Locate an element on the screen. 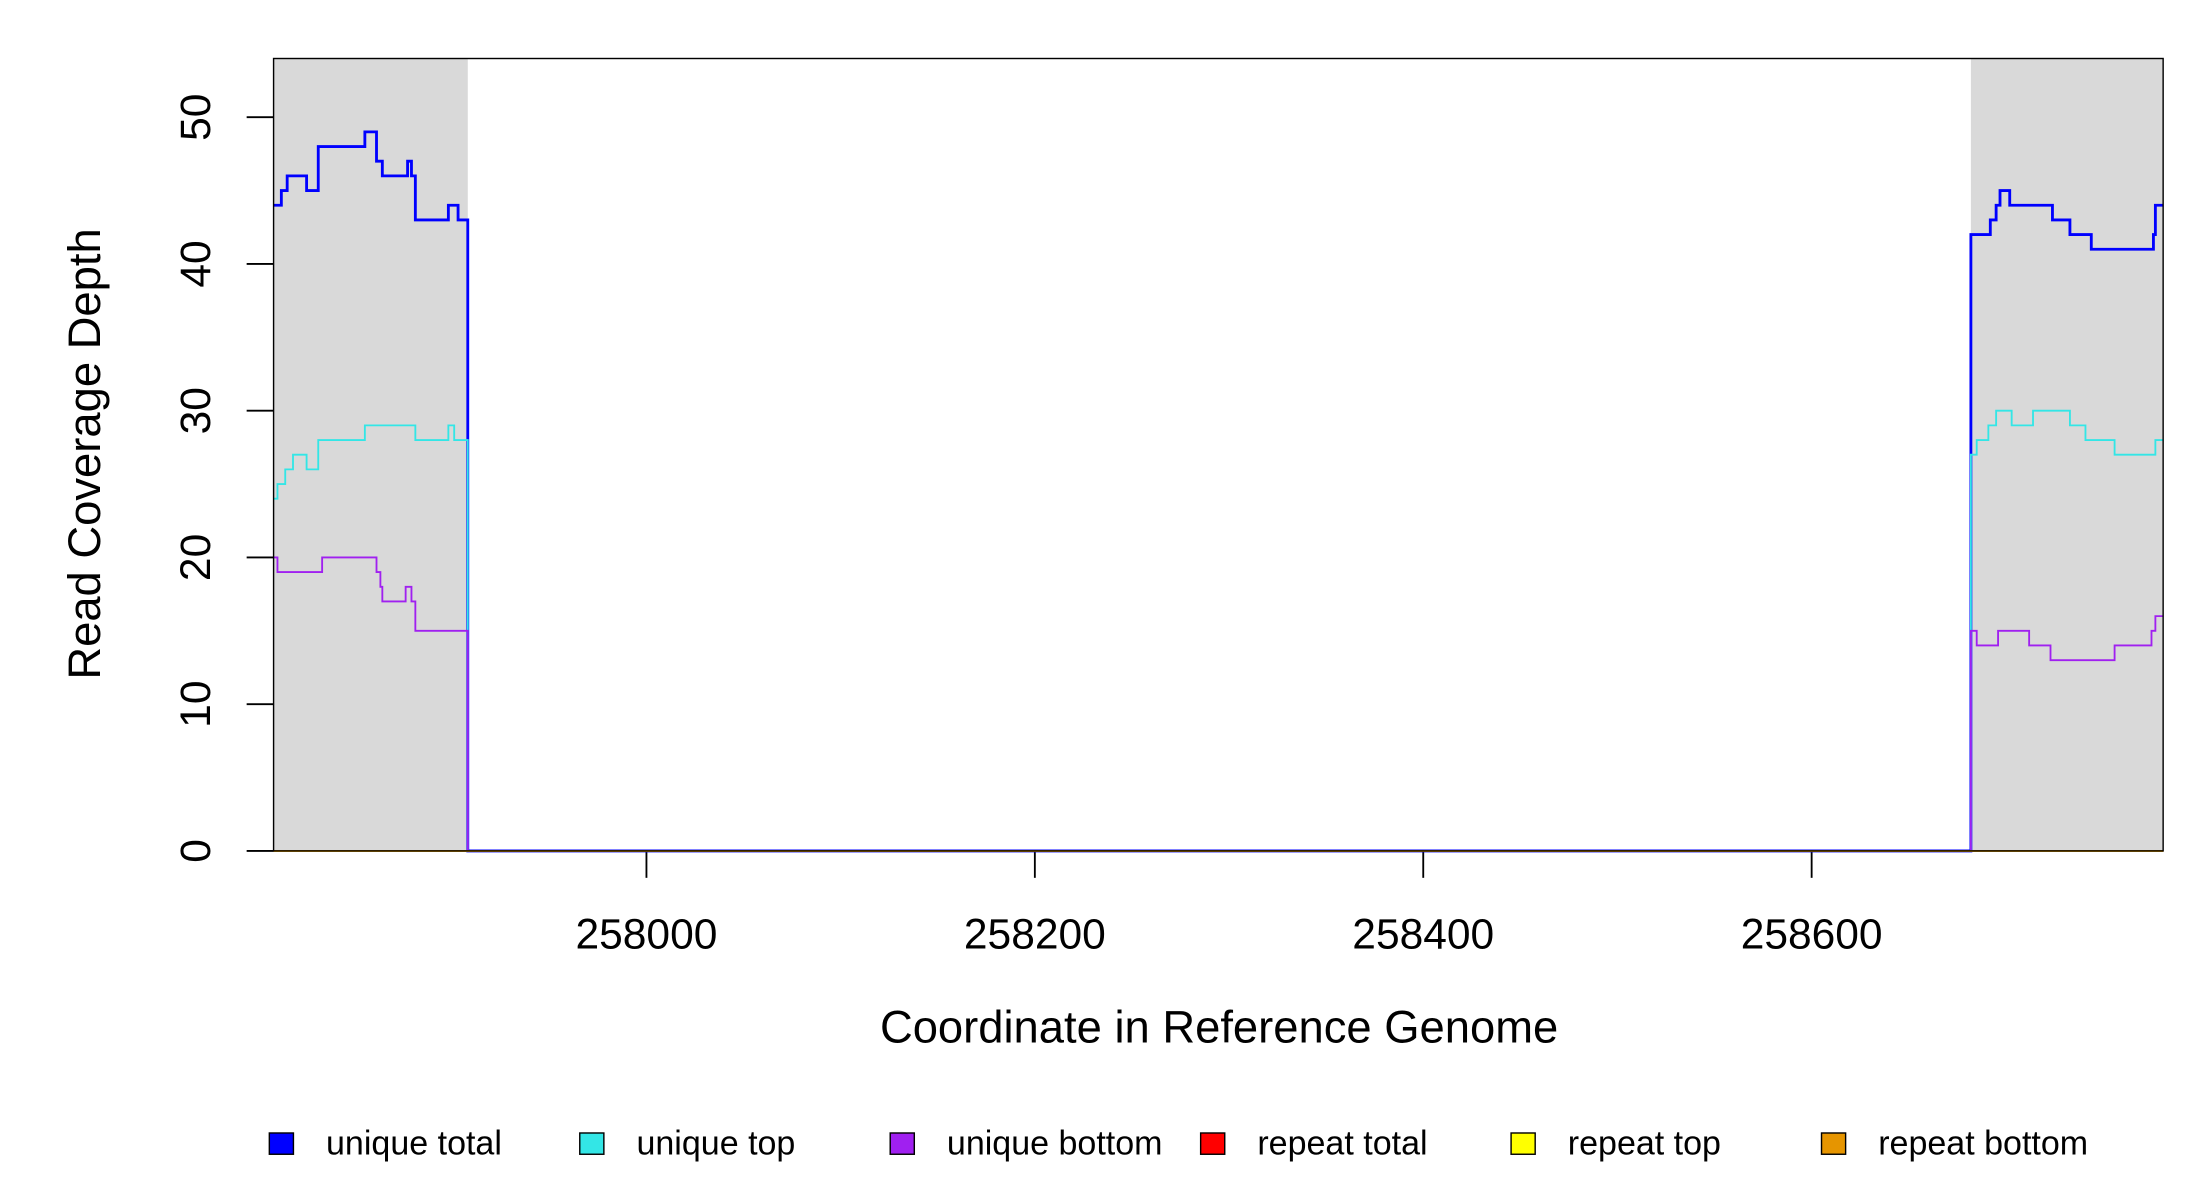 The image size is (2200, 1200). y-tick-label: 40 is located at coordinates (196, 263).